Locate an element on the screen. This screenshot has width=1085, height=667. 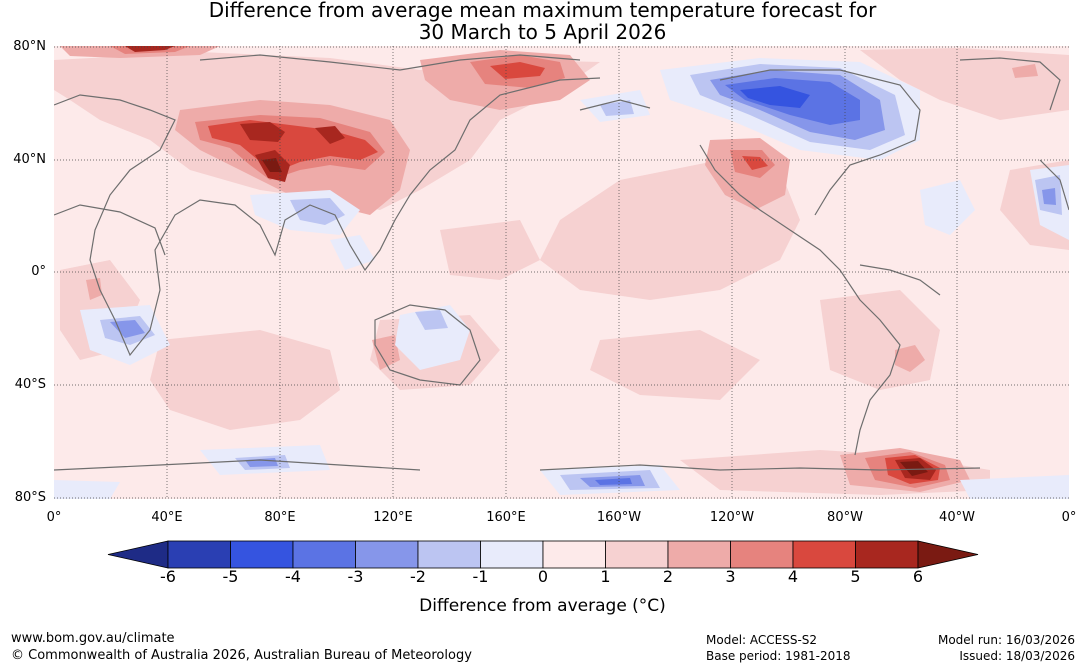
footer-model: Model: ACCESS-S2 is located at coordinates (762, 640).